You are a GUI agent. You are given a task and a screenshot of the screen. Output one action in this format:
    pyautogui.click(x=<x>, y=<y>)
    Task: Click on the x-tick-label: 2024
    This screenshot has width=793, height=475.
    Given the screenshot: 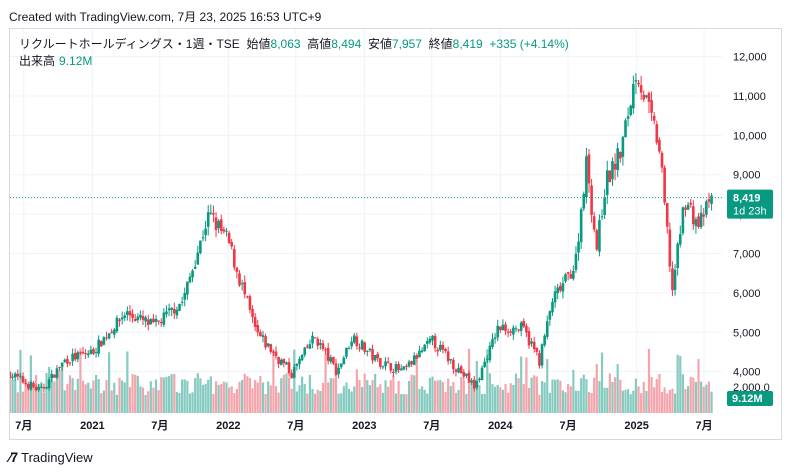 What is the action you would take?
    pyautogui.click(x=500, y=426)
    